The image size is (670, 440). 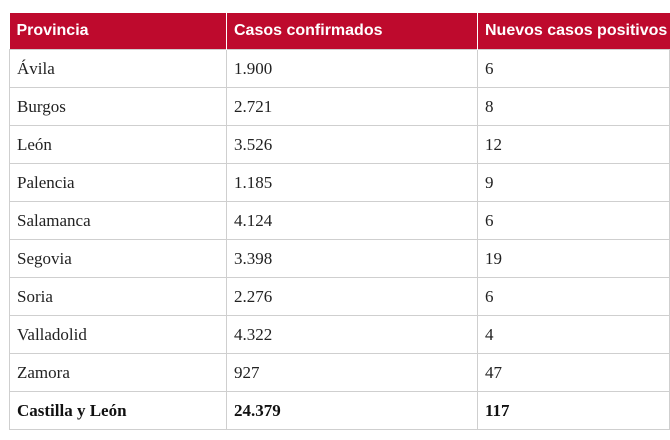 I want to click on table-row: Segovia 3.398 19, so click(x=339, y=258).